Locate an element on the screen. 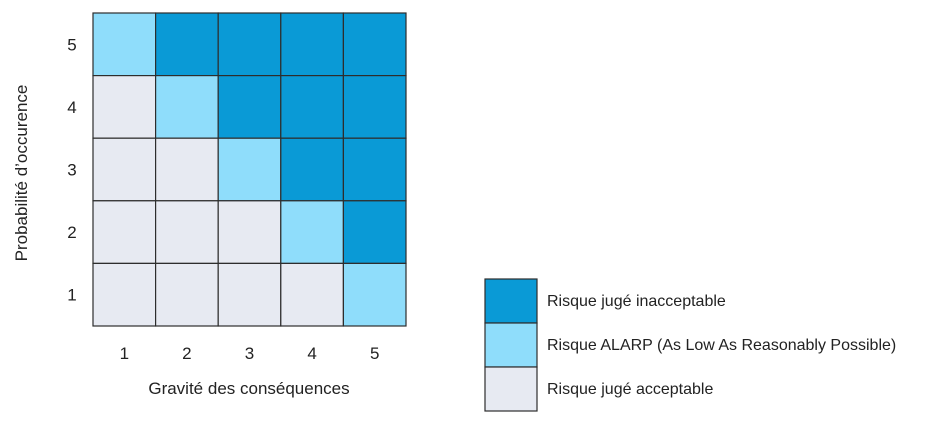  legend-label-inacceptable: Risque jugé inacceptable is located at coordinates (636, 301).